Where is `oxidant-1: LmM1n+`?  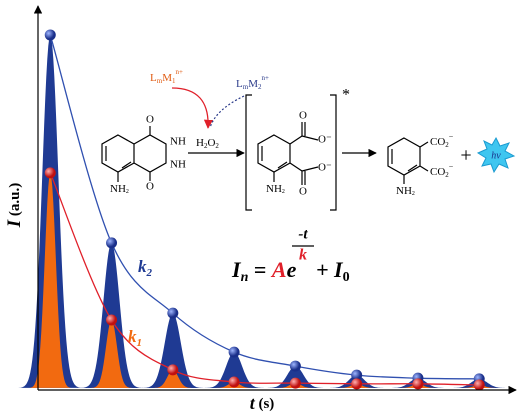
oxidant-1: LmM1n+ is located at coordinates (166, 76).